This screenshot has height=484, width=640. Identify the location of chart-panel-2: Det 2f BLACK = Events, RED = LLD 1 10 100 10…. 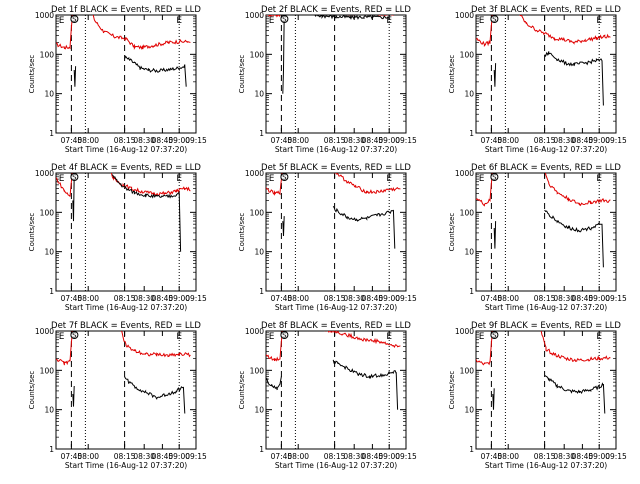
(327, 79).